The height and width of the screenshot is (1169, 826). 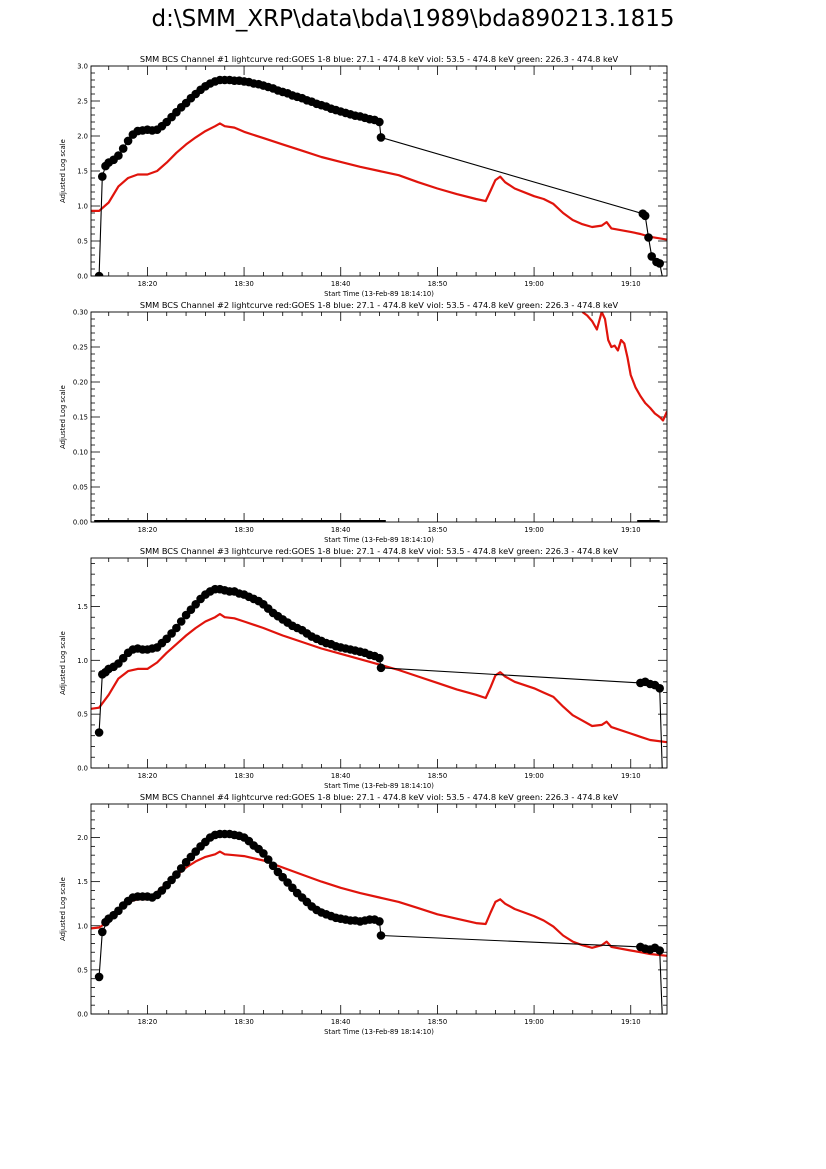 What do you see at coordinates (82, 102) in the screenshot?
I see `y-tick-label: 2.5` at bounding box center [82, 102].